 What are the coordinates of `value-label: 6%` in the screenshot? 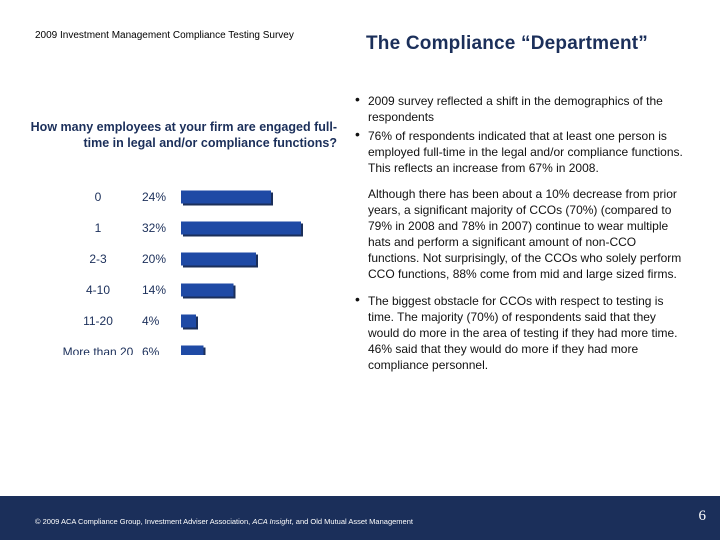 It's located at (151, 350).